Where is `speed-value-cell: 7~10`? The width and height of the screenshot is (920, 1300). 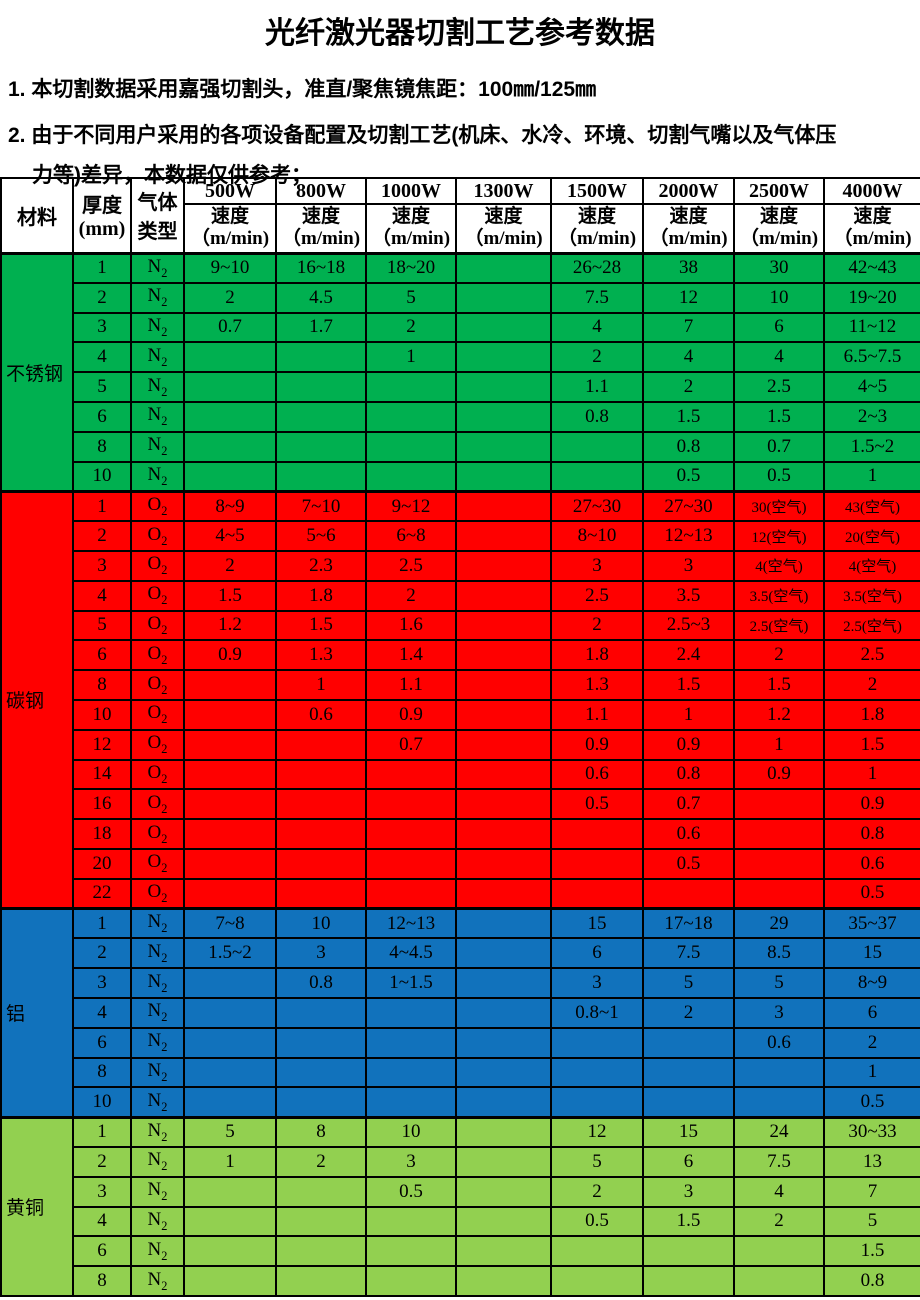
speed-value-cell: 7~10 is located at coordinates (321, 506).